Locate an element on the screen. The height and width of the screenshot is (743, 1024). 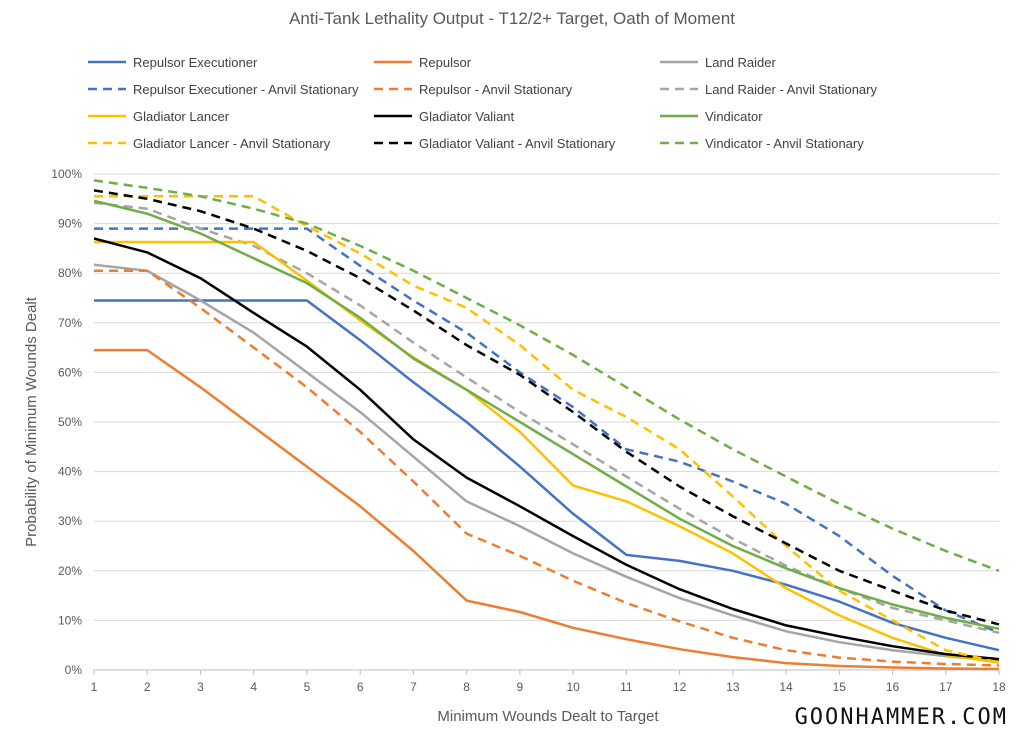
y-tick-label: 60% is located at coordinates (70, 372).